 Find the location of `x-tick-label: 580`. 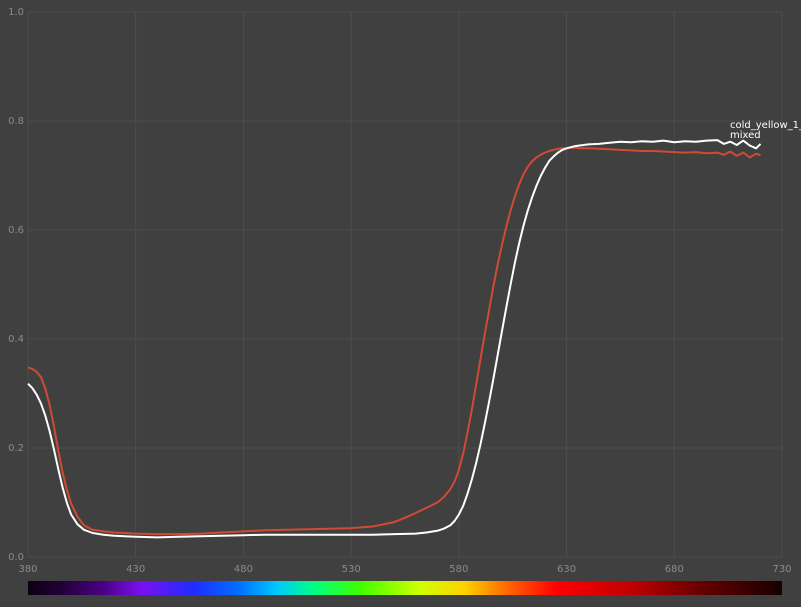

x-tick-label: 580 is located at coordinates (458, 569).